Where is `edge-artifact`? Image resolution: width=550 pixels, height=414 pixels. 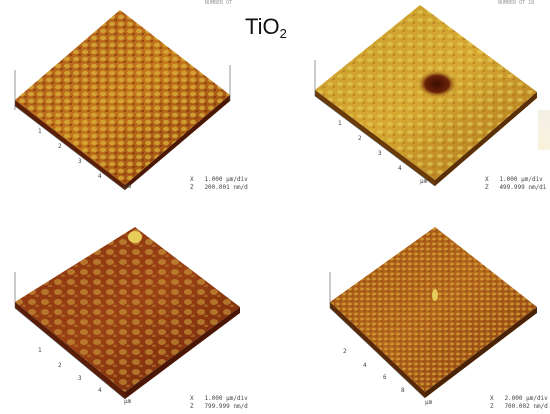
edge-artifact is located at coordinates (544, 130).